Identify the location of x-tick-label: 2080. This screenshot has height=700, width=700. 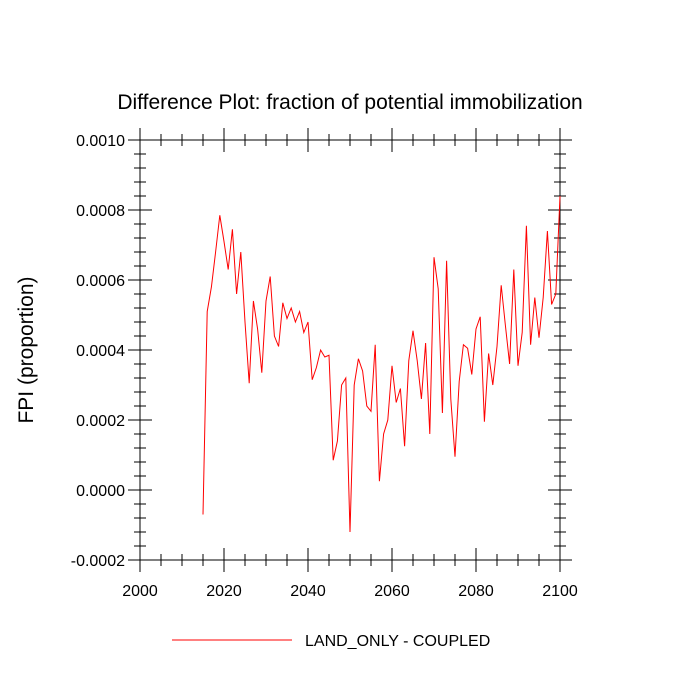
(476, 591).